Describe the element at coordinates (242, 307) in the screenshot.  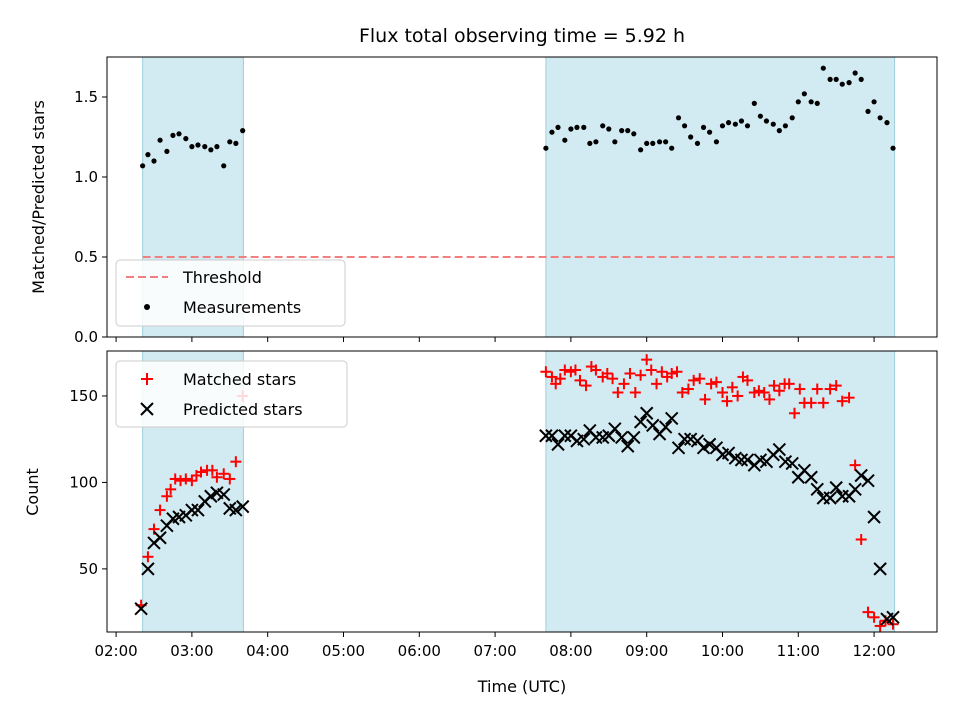
I see `legend-measurements-label: Measurements` at that location.